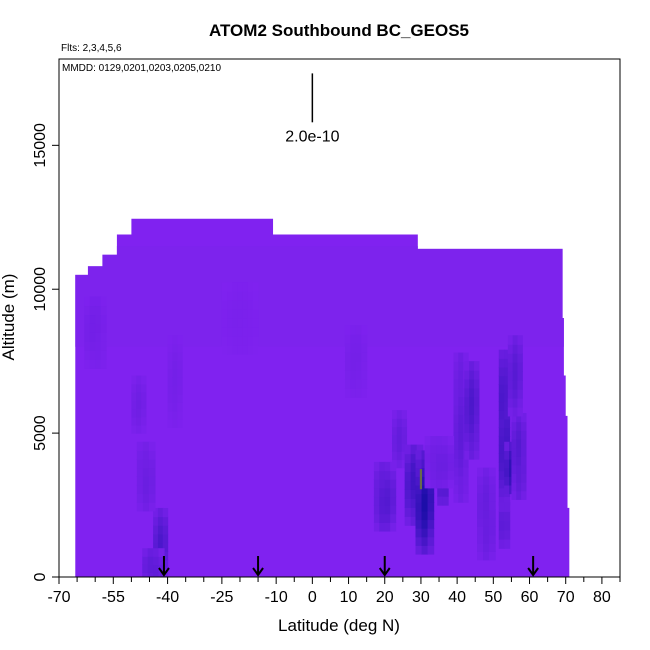 The image size is (650, 650). Describe the element at coordinates (339, 30) in the screenshot. I see `chart-title: ATOM2 Southbound BC_GEOS5` at that location.